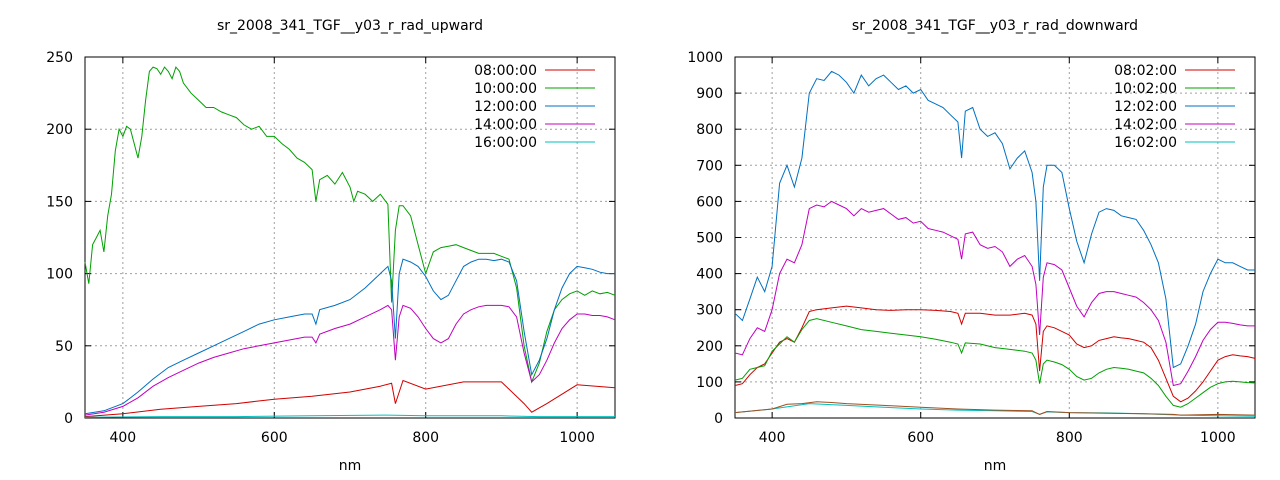  I want to click on chart1-legend-label: 10:00:00, so click(505, 89).